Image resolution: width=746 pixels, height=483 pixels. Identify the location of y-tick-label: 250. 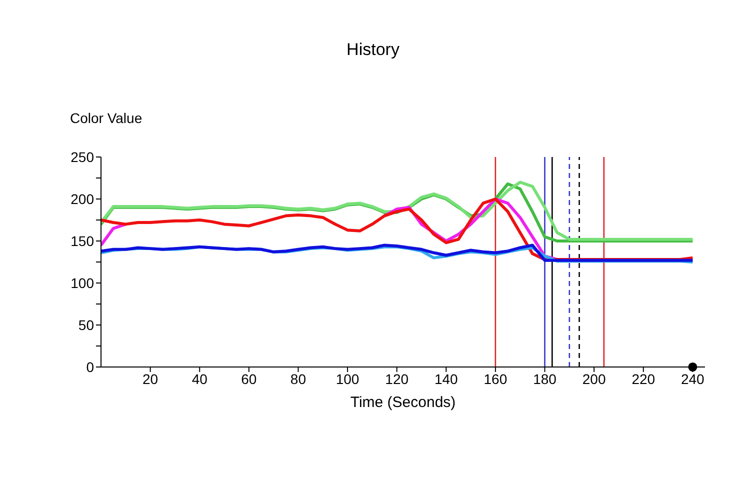
(82, 156).